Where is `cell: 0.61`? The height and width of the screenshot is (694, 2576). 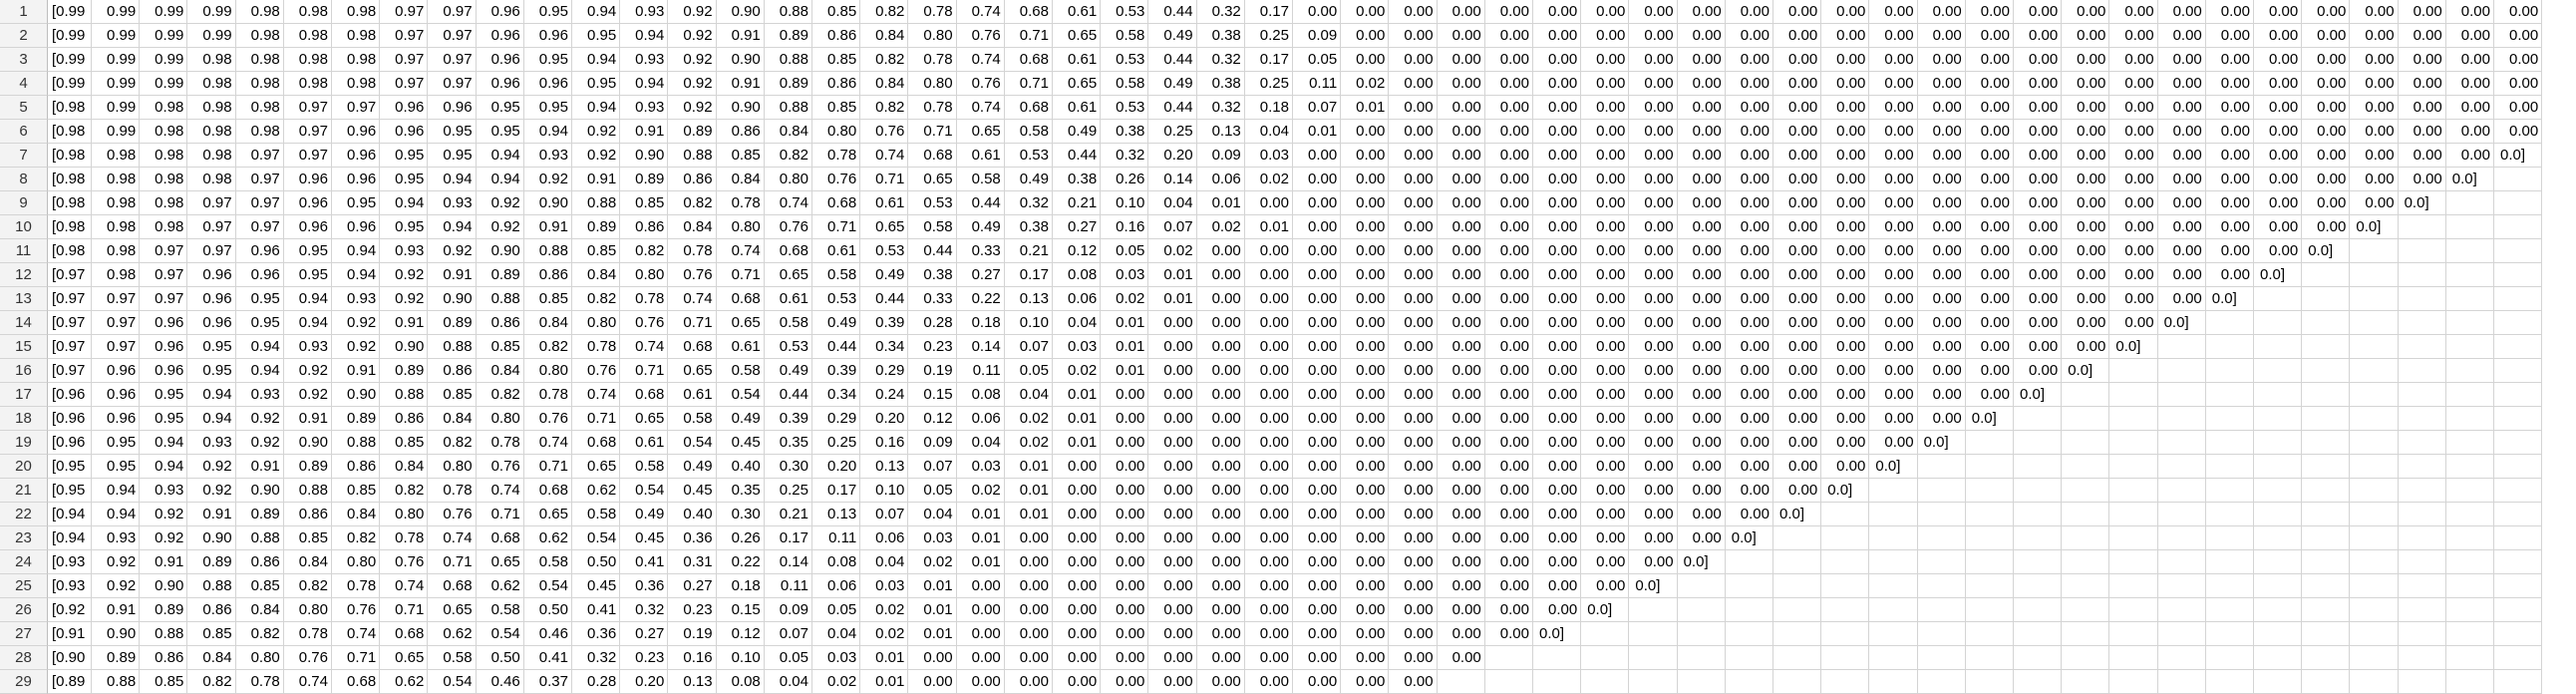
cell: 0.61 is located at coordinates (692, 395).